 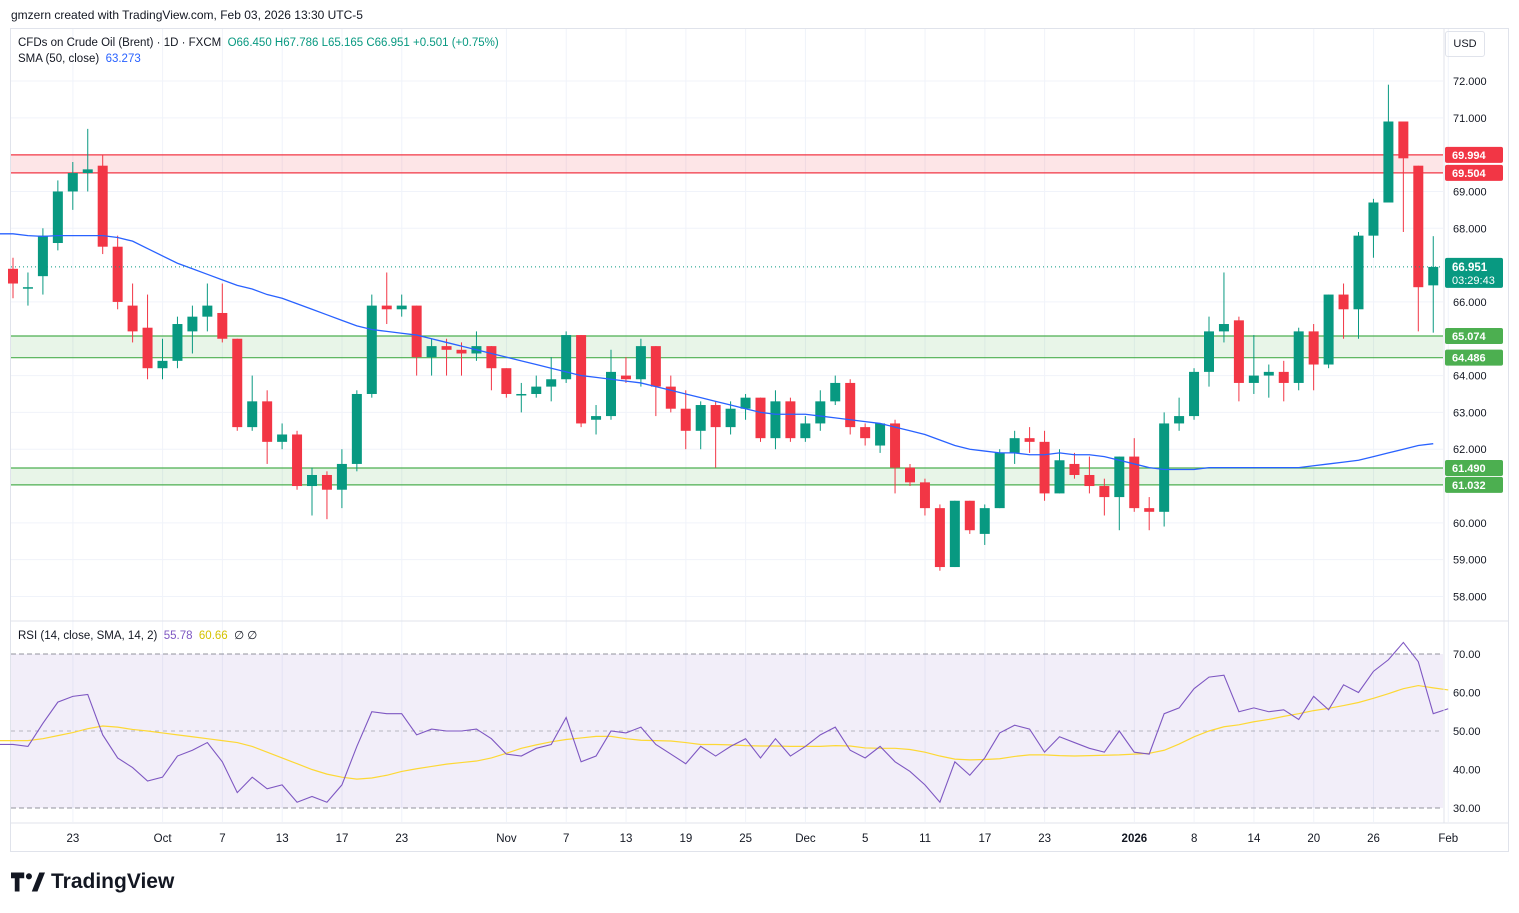 What do you see at coordinates (120, 43) in the screenshot?
I see `symbol-label: CFDs on Crude Oil (Brent) · 1D · FXCM` at bounding box center [120, 43].